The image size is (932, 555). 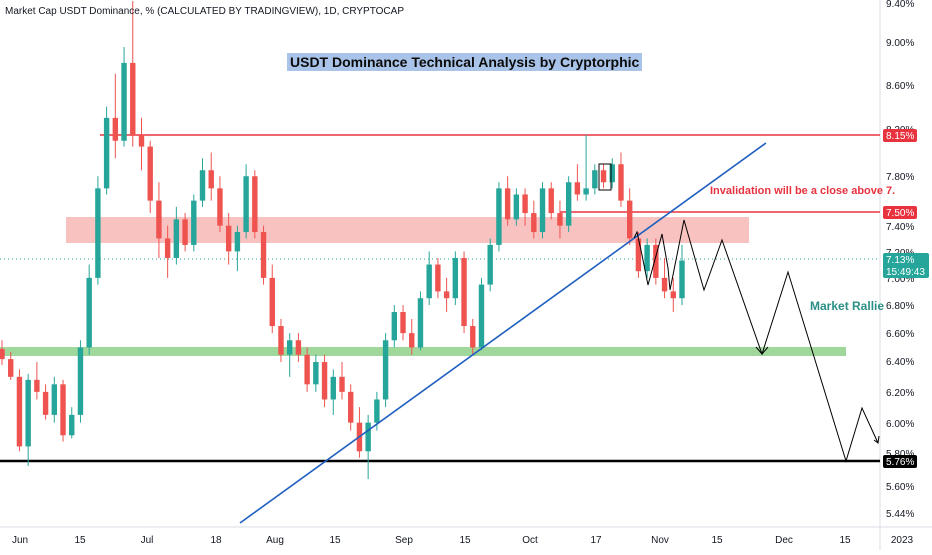 What do you see at coordinates (900, 454) in the screenshot?
I see `y-tick-label: 5.80%` at bounding box center [900, 454].